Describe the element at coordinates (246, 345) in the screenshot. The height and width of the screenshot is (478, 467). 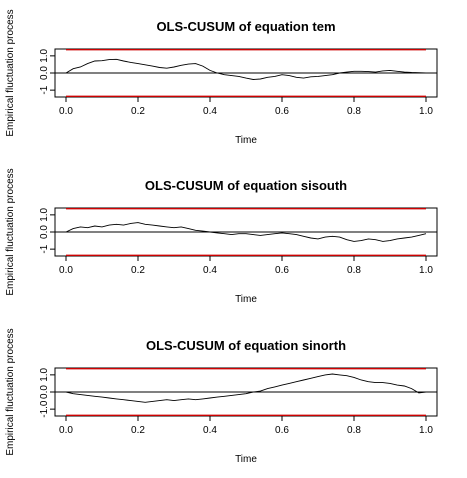
I see `chart-title: OLS-CUSUM of equation sinorth` at that location.